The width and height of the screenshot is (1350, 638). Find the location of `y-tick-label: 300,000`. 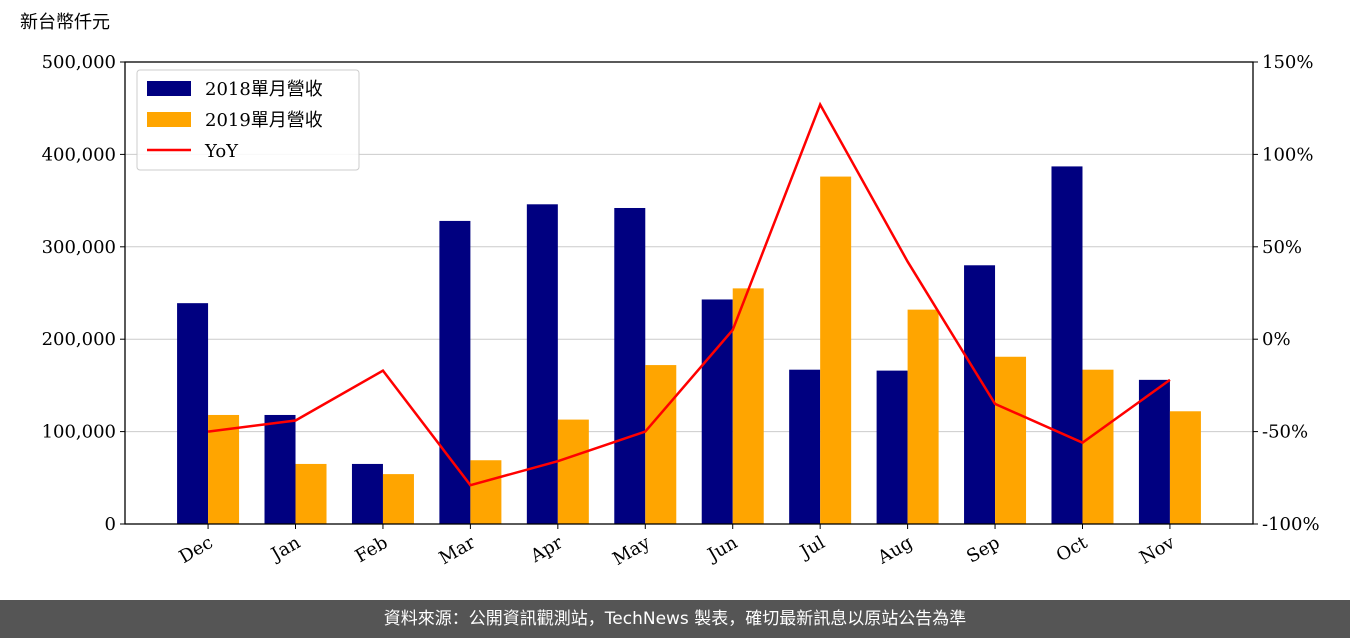

y-tick-label: 300,000 is located at coordinates (79, 247).